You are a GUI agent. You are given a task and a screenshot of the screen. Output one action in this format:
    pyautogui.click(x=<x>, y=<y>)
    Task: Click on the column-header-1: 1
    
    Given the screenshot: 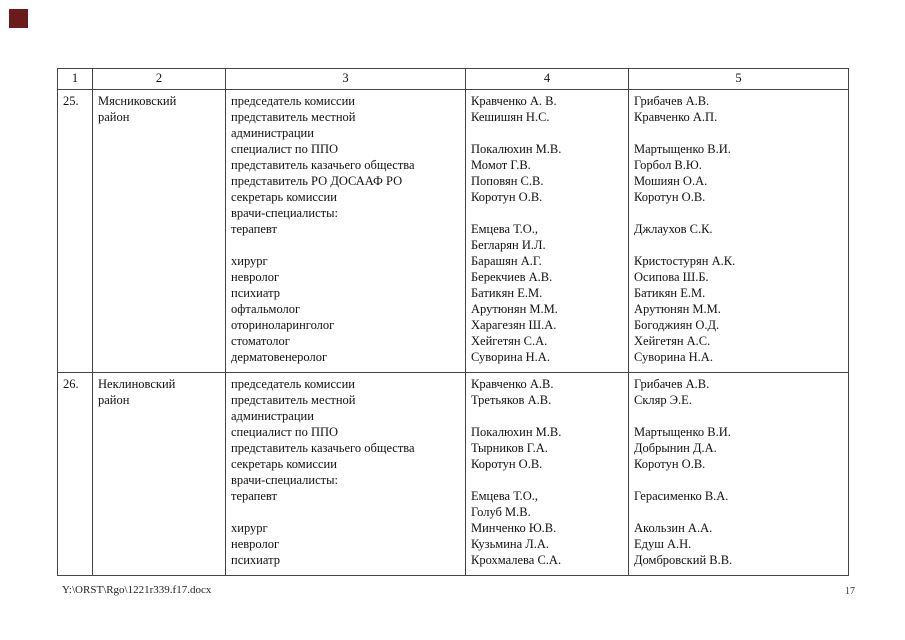 What is the action you would take?
    pyautogui.click(x=75, y=79)
    